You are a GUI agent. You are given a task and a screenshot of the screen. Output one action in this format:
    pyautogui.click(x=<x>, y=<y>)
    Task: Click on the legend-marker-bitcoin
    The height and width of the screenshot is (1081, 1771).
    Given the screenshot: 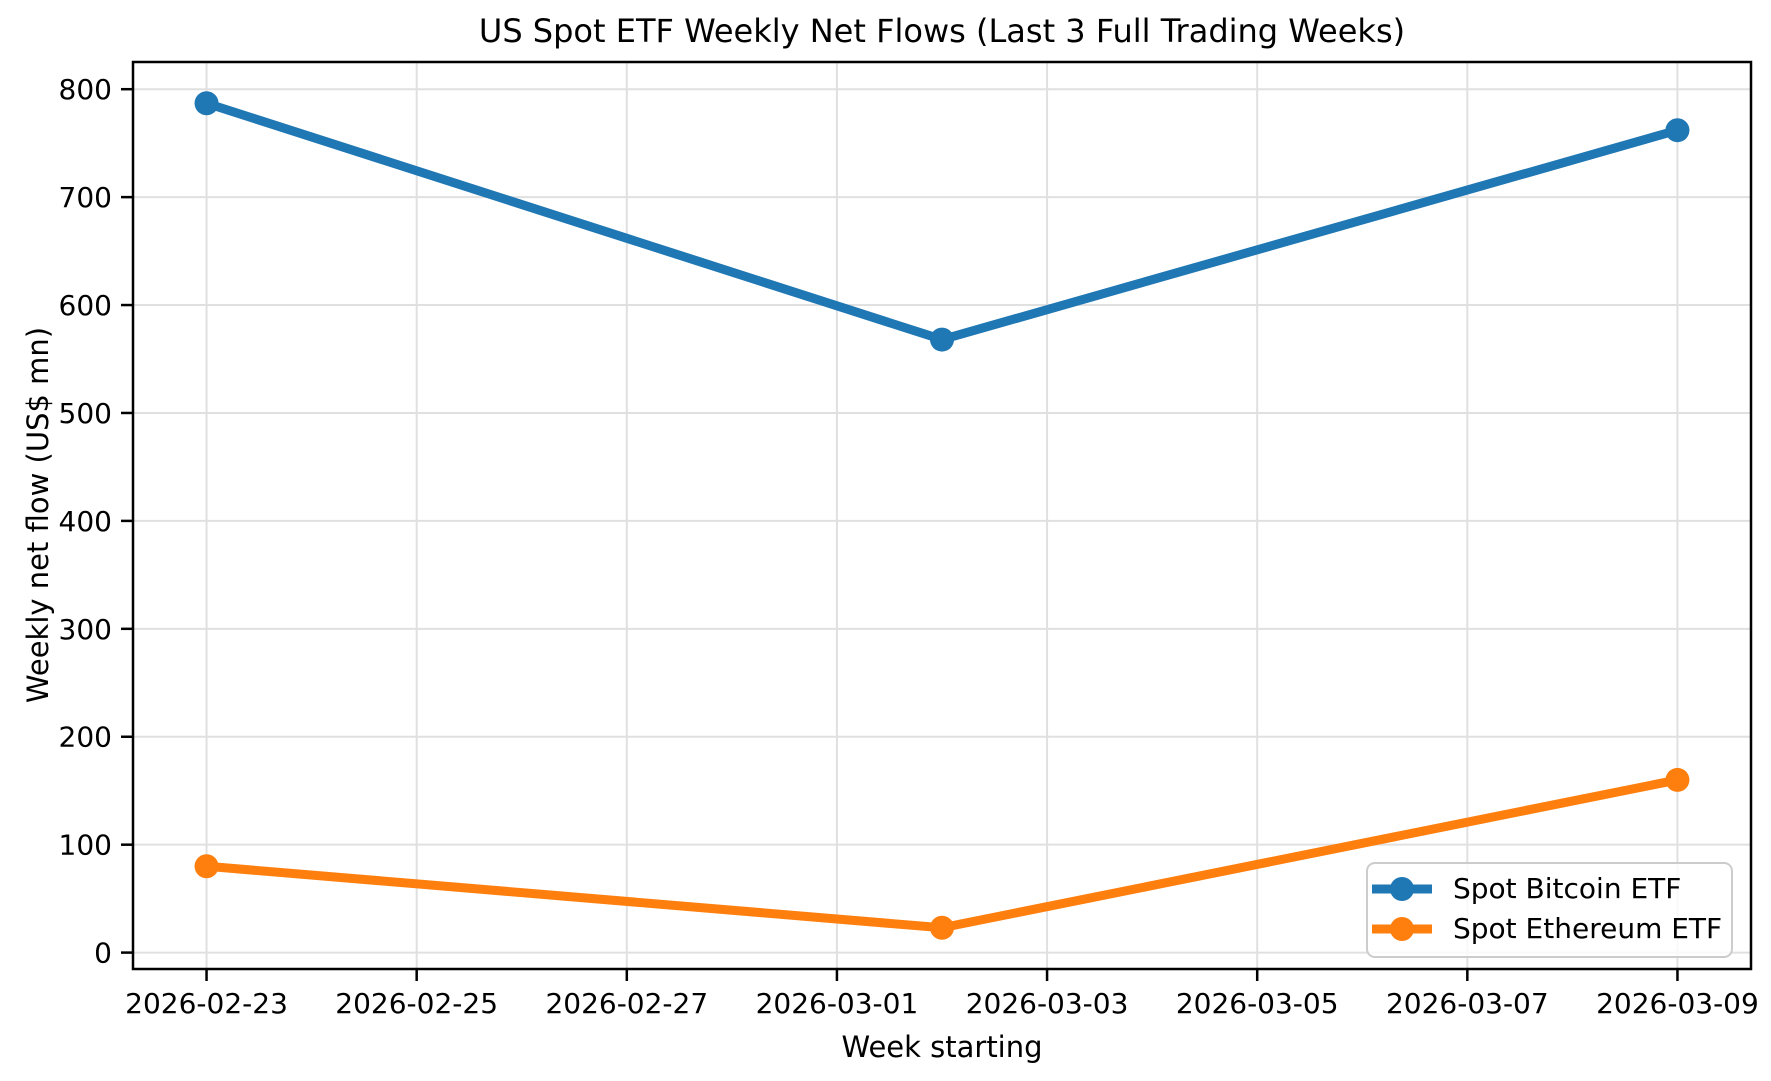 What is the action you would take?
    pyautogui.click(x=1402, y=889)
    